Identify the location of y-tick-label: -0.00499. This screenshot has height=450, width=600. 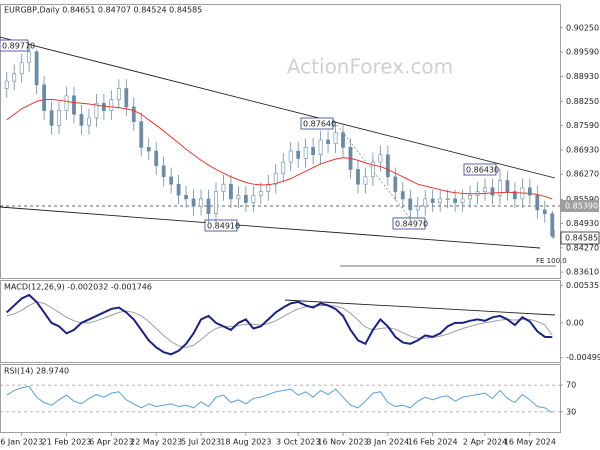
(583, 357).